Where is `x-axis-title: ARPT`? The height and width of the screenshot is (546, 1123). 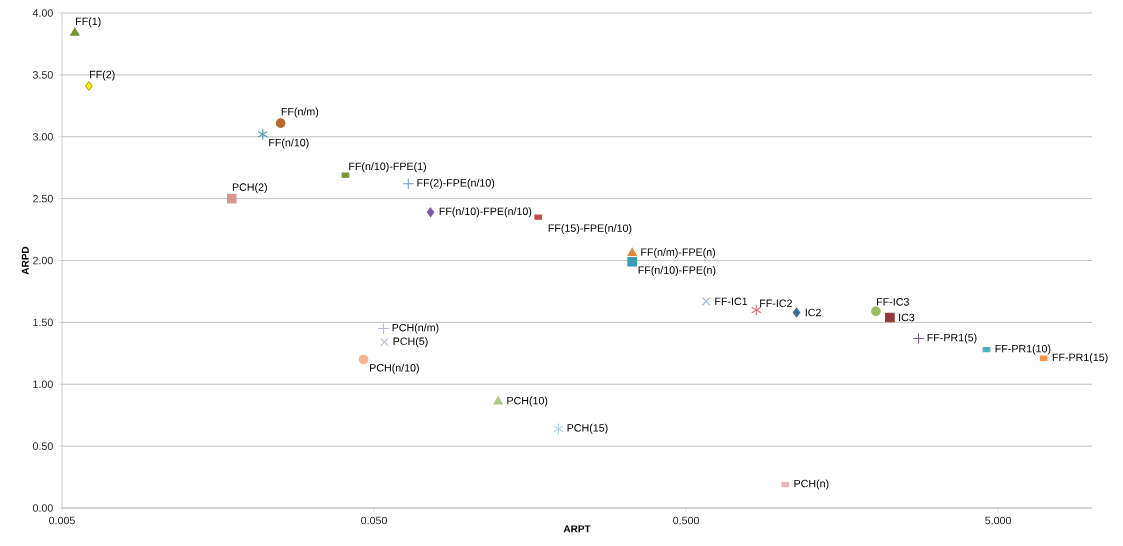 x-axis-title: ARPT is located at coordinates (577, 529).